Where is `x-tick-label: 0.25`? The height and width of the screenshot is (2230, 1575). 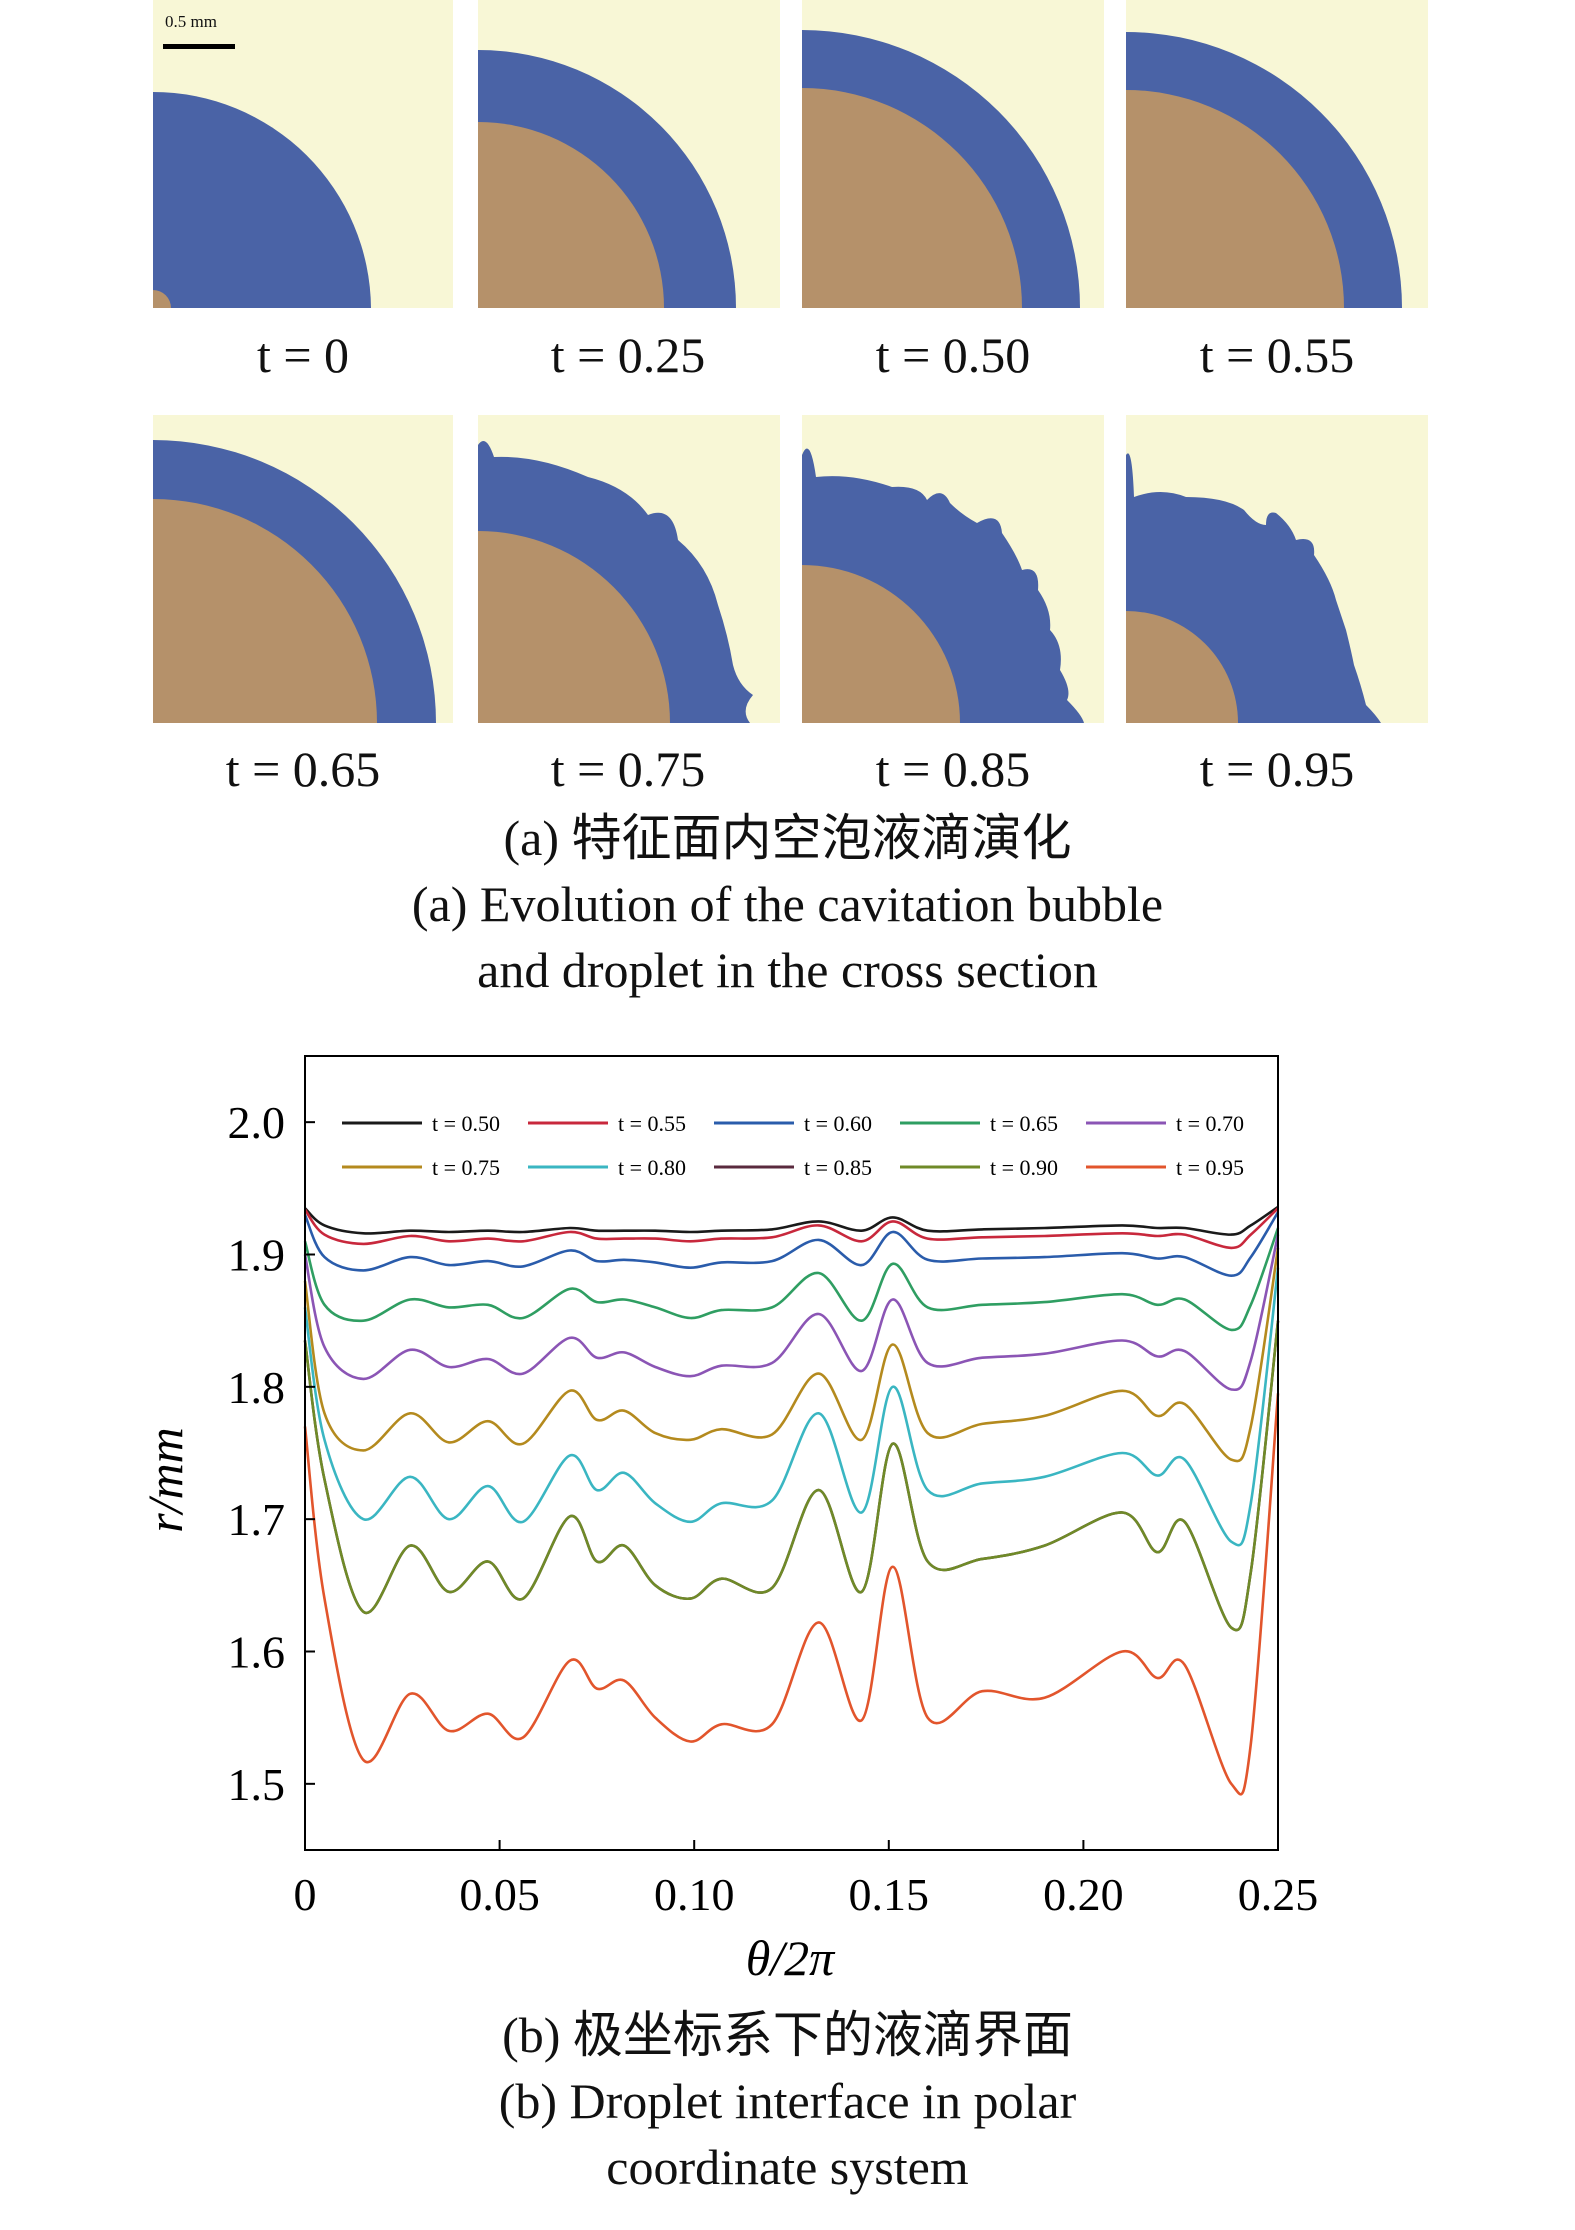
x-tick-label: 0.25 is located at coordinates (1278, 1894).